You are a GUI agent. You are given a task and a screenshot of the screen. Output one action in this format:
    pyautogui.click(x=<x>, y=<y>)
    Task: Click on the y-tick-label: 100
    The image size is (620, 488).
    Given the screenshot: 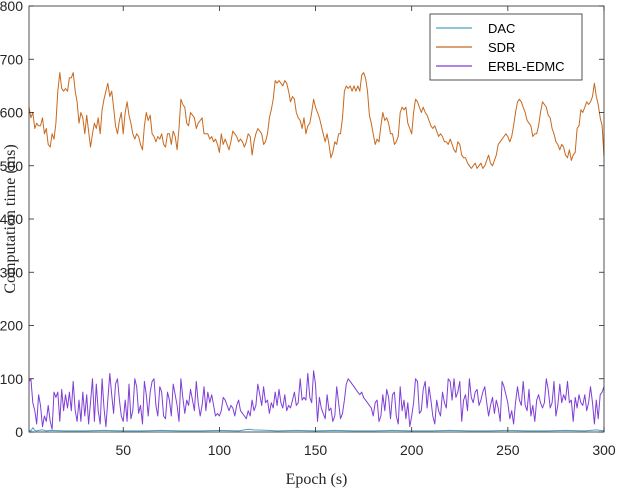 What is the action you would take?
    pyautogui.click(x=11, y=379)
    